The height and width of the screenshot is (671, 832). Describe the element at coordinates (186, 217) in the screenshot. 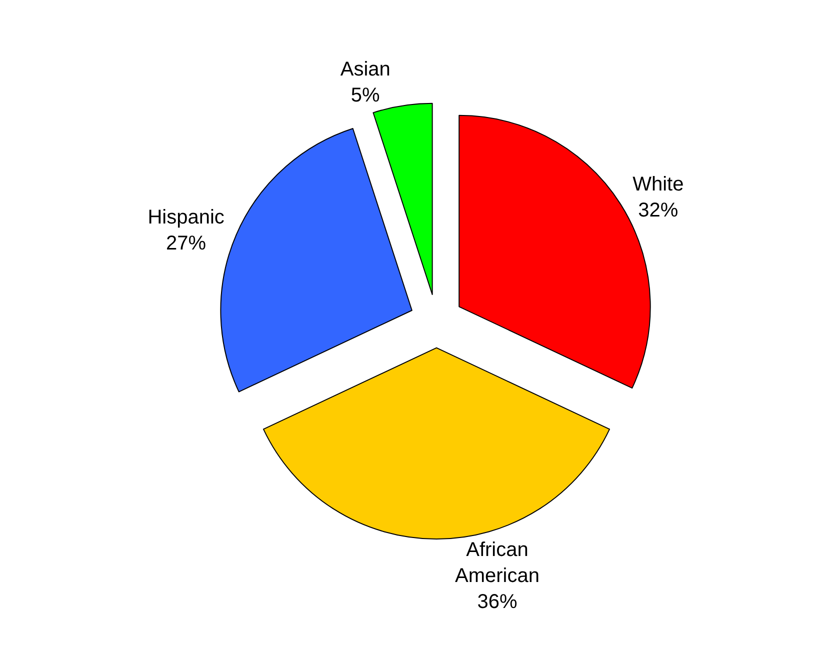

I see `slice-label: Hispanic` at that location.